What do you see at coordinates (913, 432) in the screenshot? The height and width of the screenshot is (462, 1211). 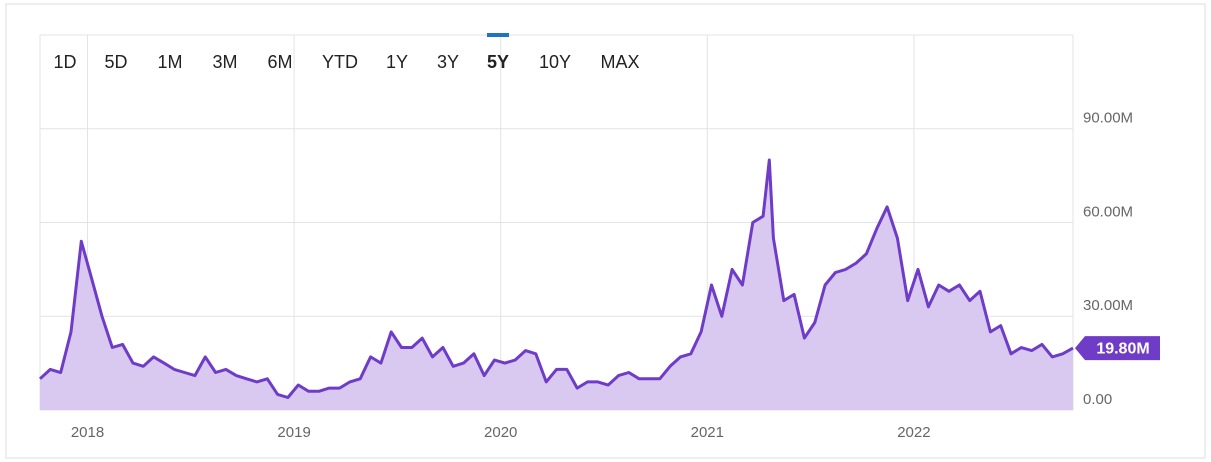 I see `x-tick-label: 2022` at bounding box center [913, 432].